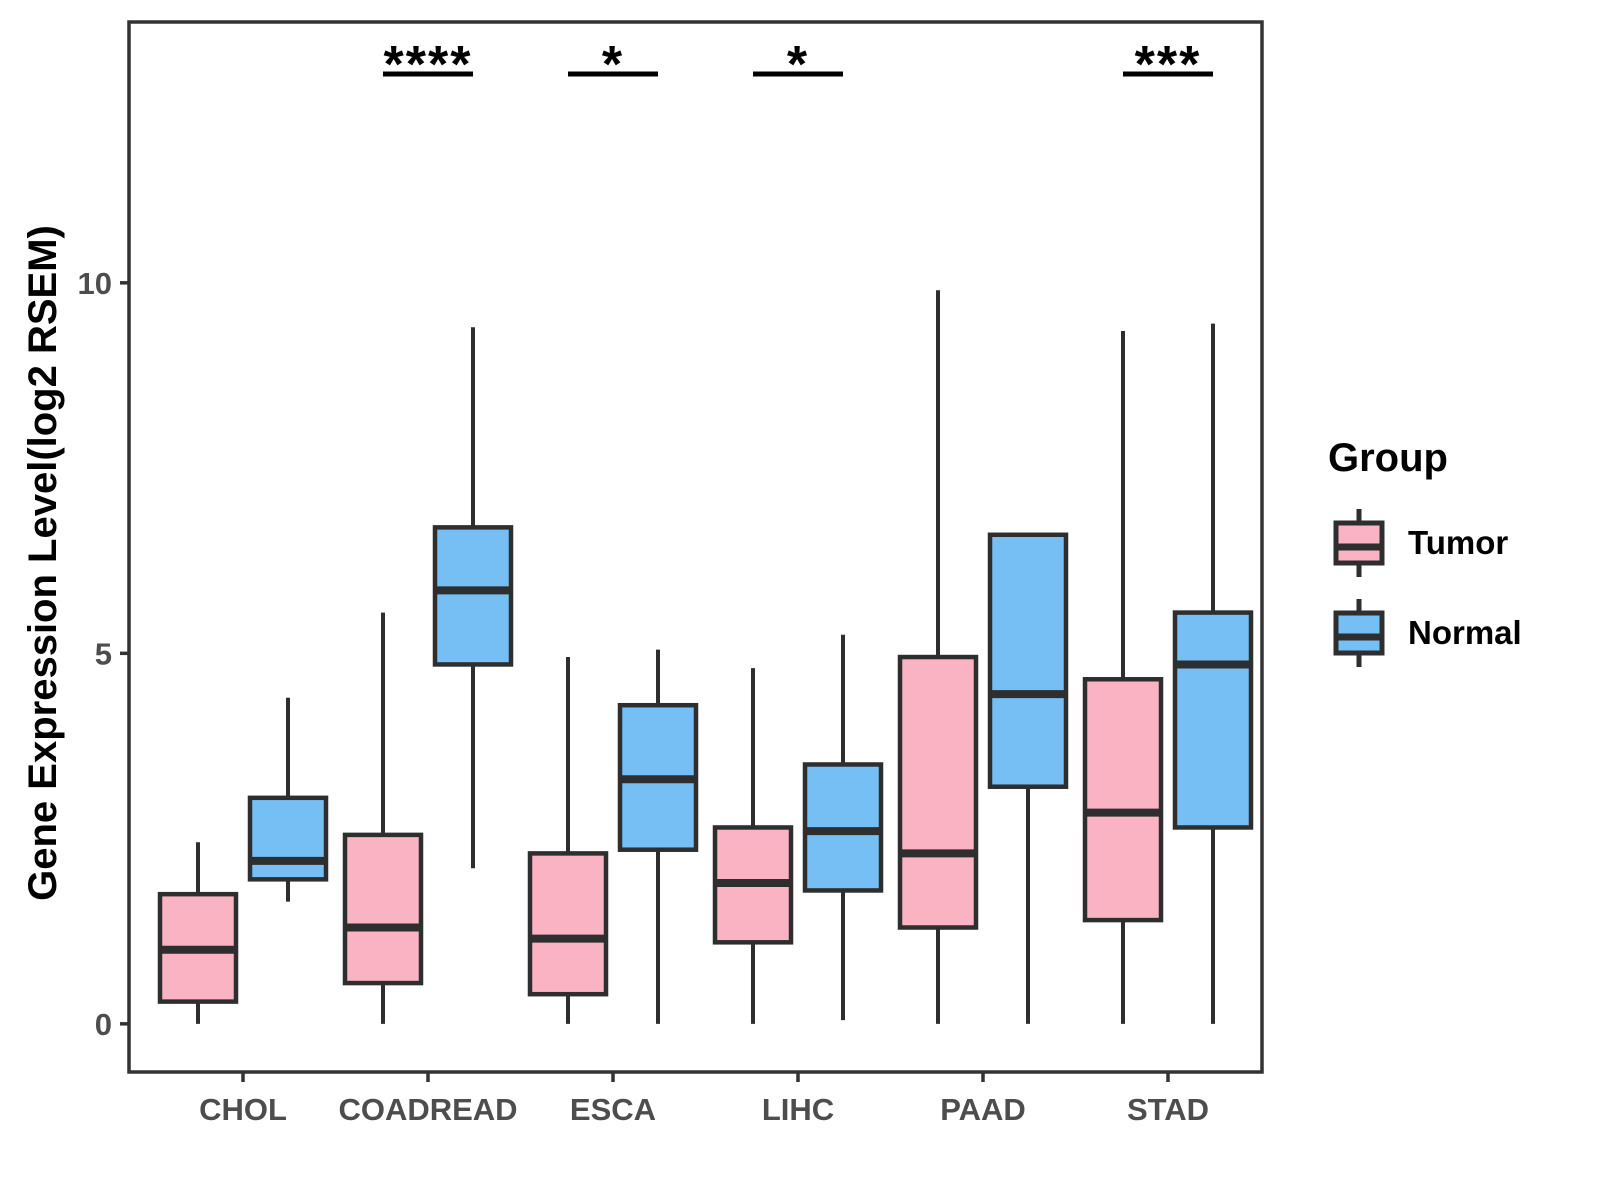 This screenshot has width=1600, height=1200. I want to click on x-tick-label-COADREAD: COADREAD, so click(427, 1109).